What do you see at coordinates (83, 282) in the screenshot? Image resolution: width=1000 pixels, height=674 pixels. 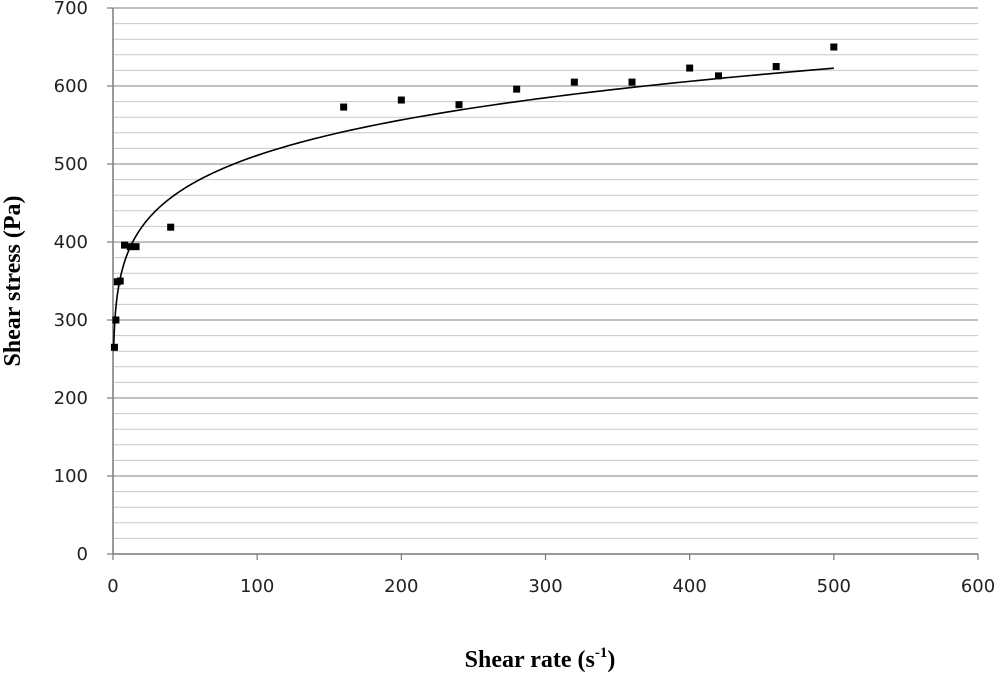 I see `y-tick-labels: 0 100 200 300 400 500 600 700` at bounding box center [83, 282].